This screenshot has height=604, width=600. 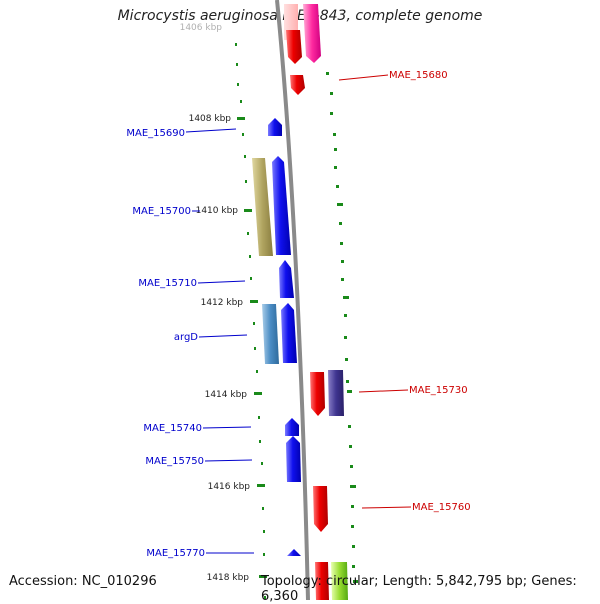 What do you see at coordinates (217, 211) in the screenshot?
I see `axis-label: 1410 kbp` at bounding box center [217, 211].